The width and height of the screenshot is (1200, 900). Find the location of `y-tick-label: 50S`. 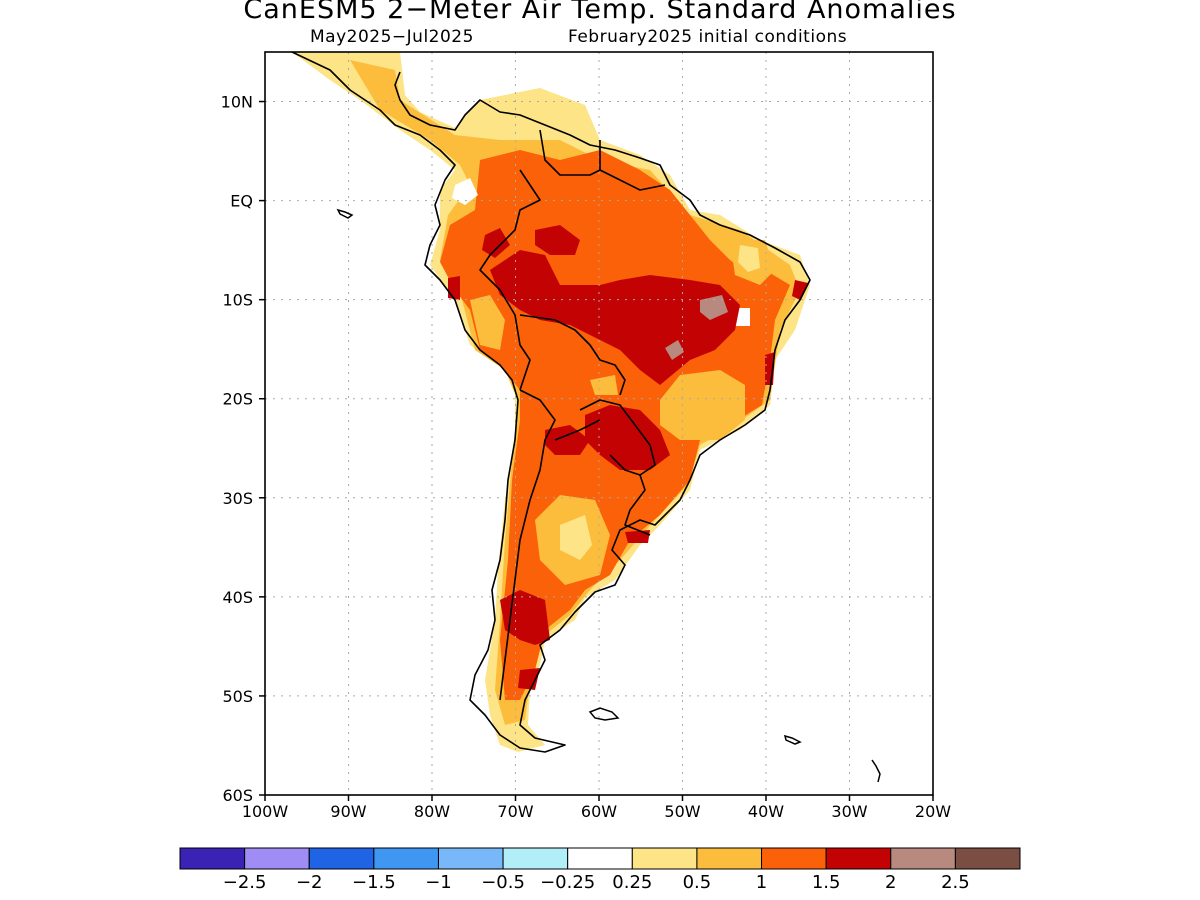

y-tick-label: 50S is located at coordinates (237, 696).